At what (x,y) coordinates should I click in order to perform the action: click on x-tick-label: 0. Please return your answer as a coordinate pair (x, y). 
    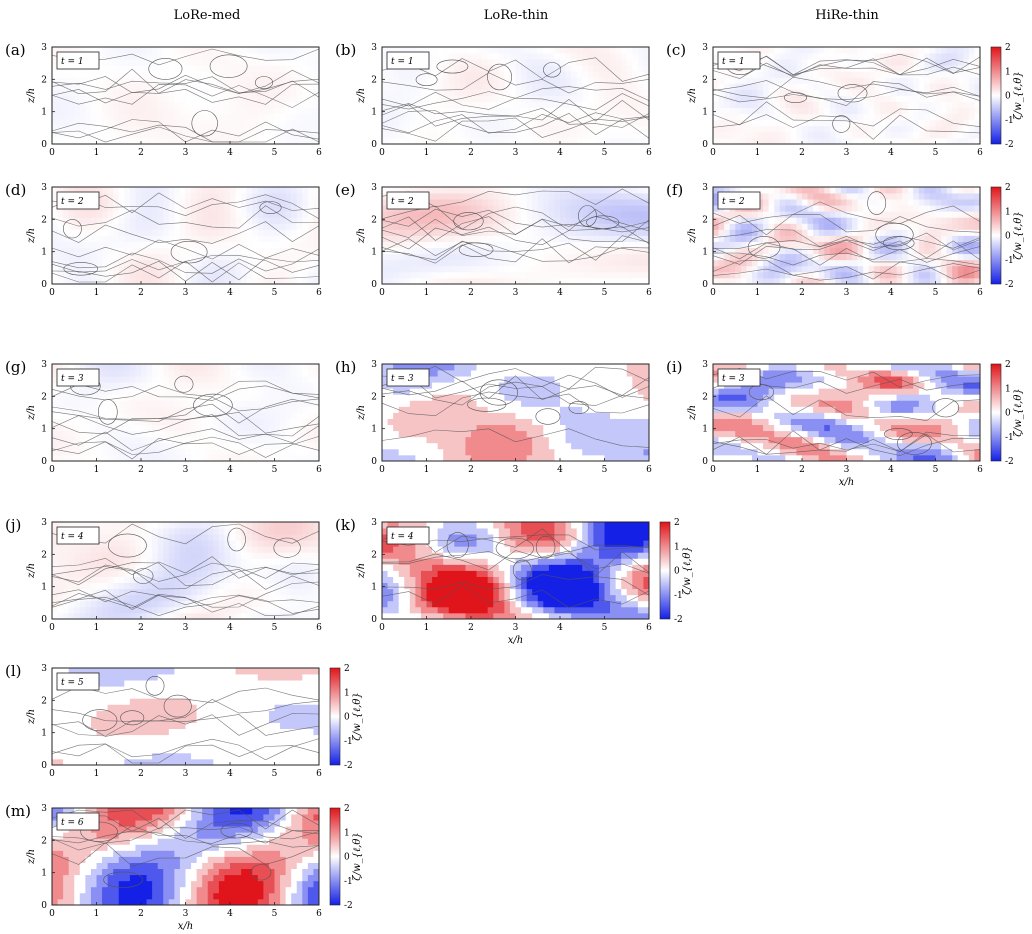
    Looking at the image, I should click on (713, 153).